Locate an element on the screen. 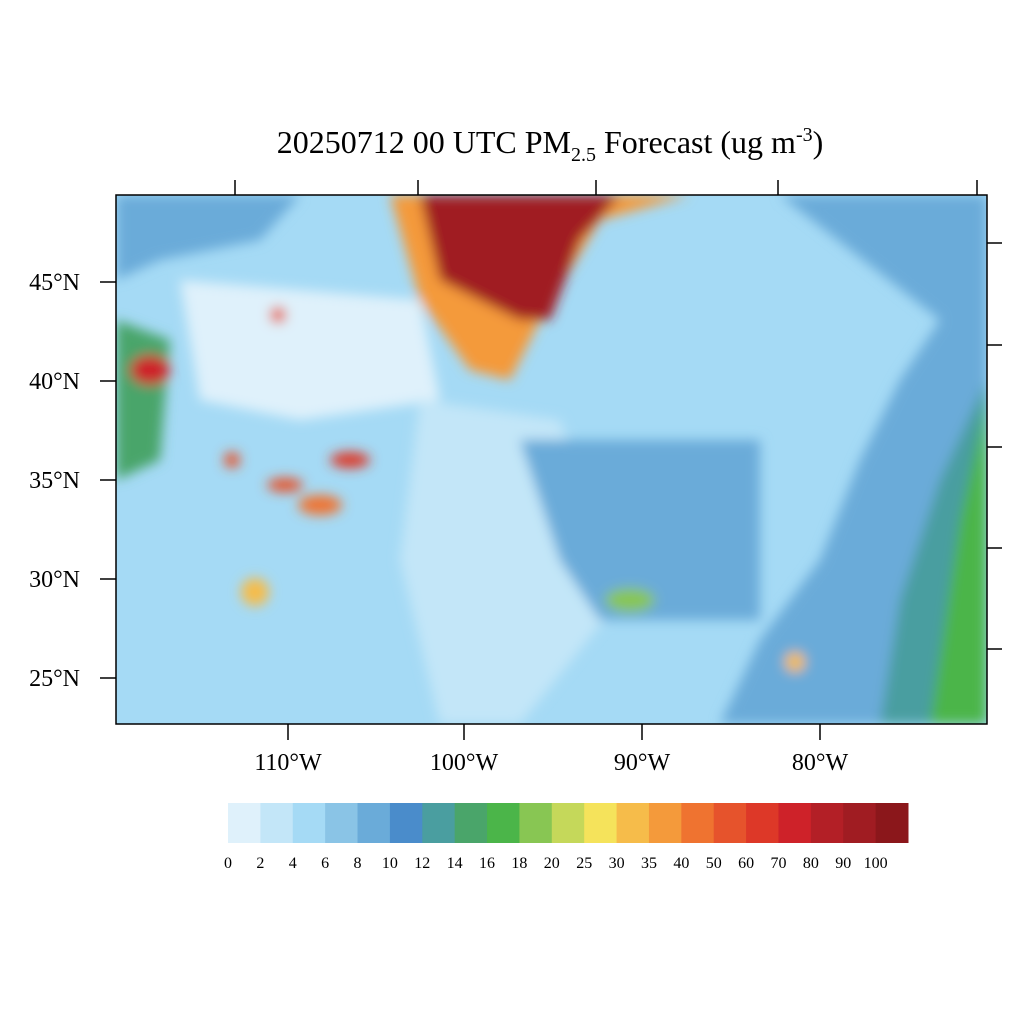  colorbar-label: 40 is located at coordinates (681, 863).